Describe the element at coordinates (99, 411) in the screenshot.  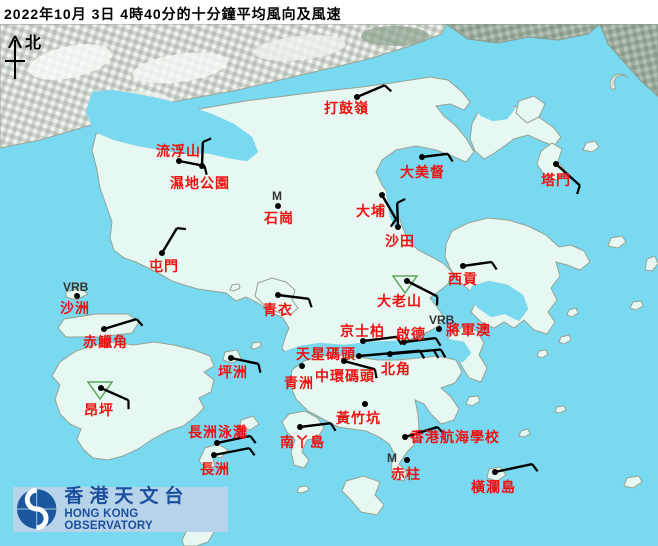
I see `station-label: 昂坪` at that location.